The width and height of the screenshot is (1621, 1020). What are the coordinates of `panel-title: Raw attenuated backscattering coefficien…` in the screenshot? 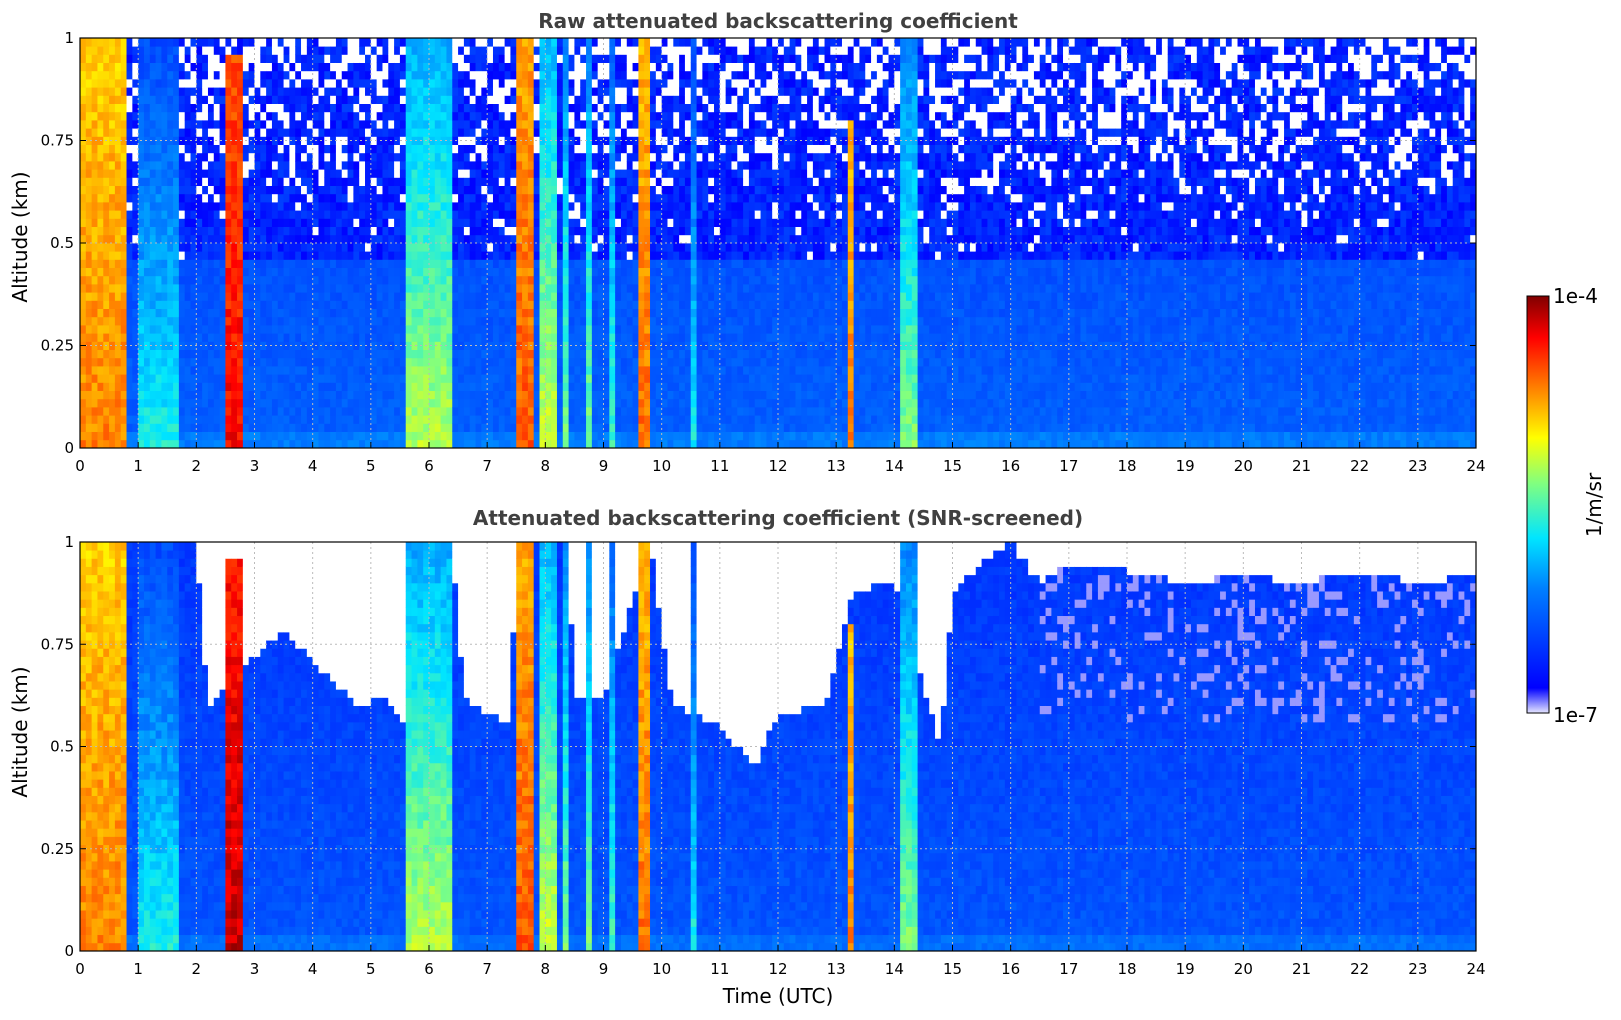 It's located at (778, 21).